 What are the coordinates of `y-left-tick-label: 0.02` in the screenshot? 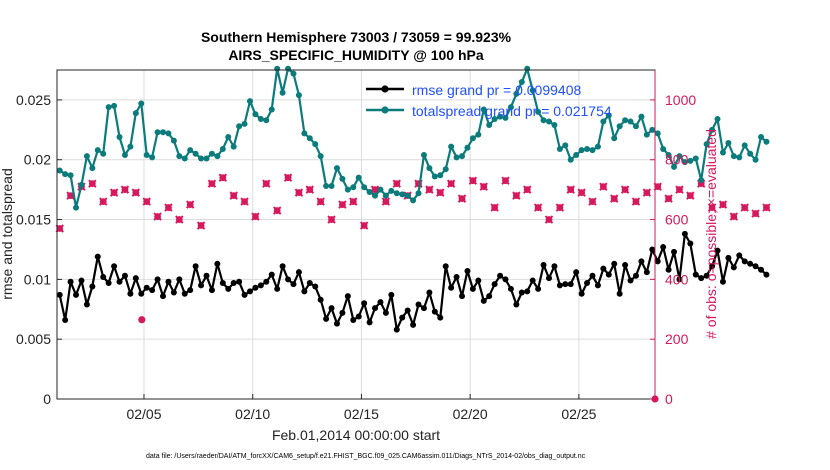 It's located at (37, 160).